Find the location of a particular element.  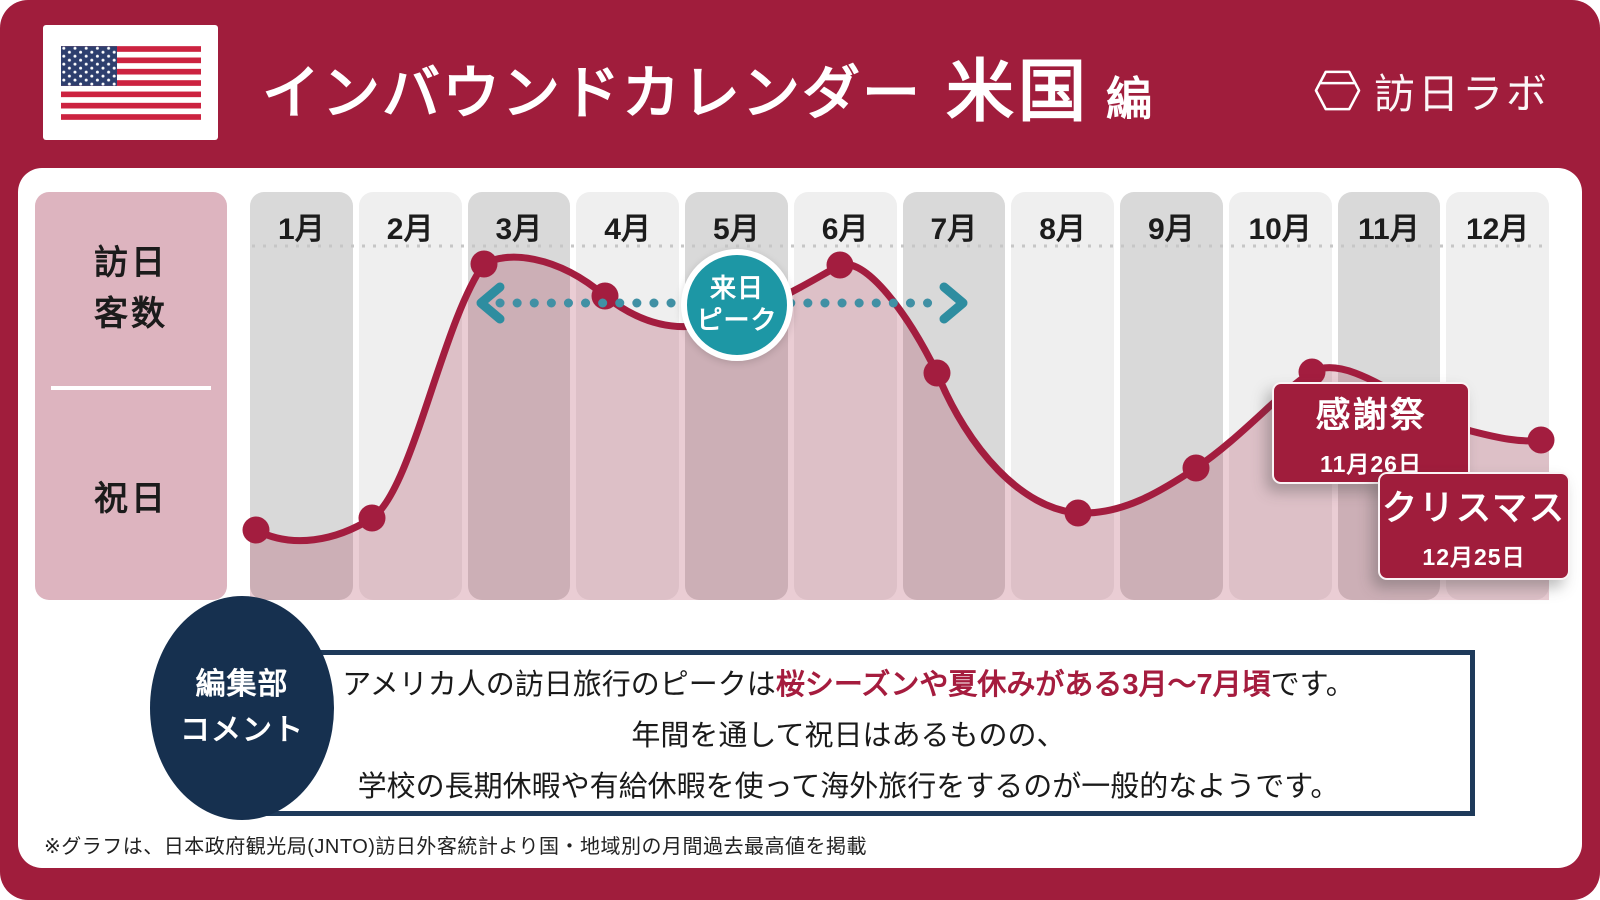

holiday-name: クリスマス is located at coordinates (1474, 508).